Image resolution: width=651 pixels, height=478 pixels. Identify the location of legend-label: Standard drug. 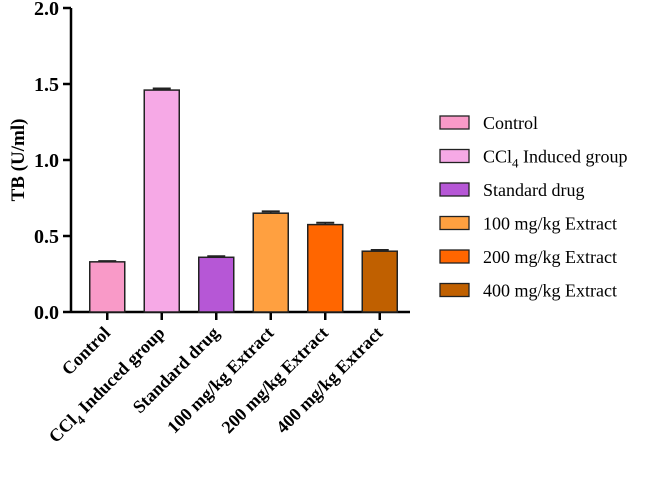
(533, 190).